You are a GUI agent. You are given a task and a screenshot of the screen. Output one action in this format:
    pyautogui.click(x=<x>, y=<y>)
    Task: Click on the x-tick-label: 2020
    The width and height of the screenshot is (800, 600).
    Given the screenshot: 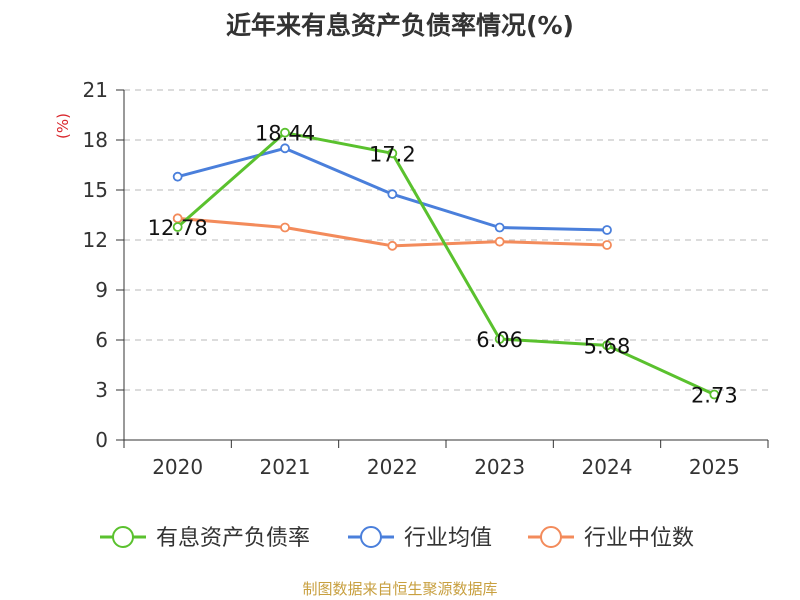 What is the action you would take?
    pyautogui.click(x=177, y=467)
    